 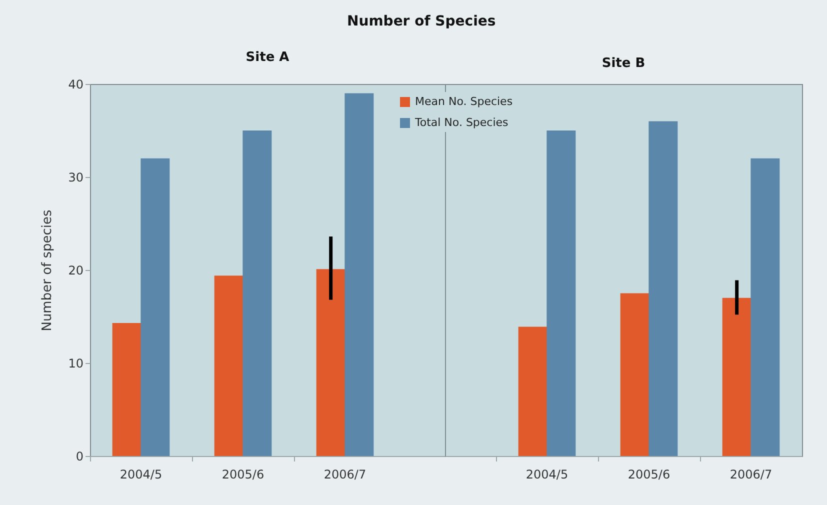 I want to click on y-tick-label: 30, so click(x=76, y=177).